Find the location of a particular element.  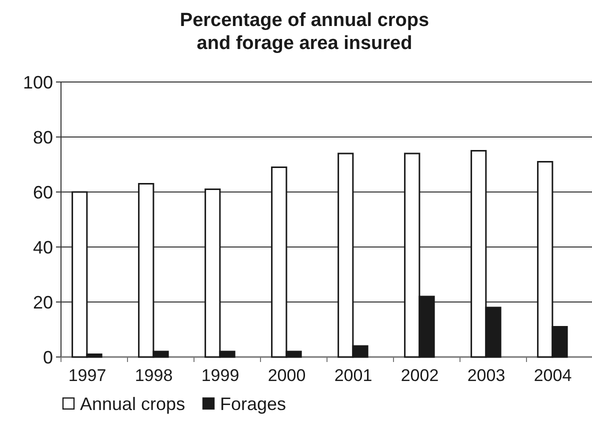

y-tick-label: 100 is located at coordinates (37, 82).